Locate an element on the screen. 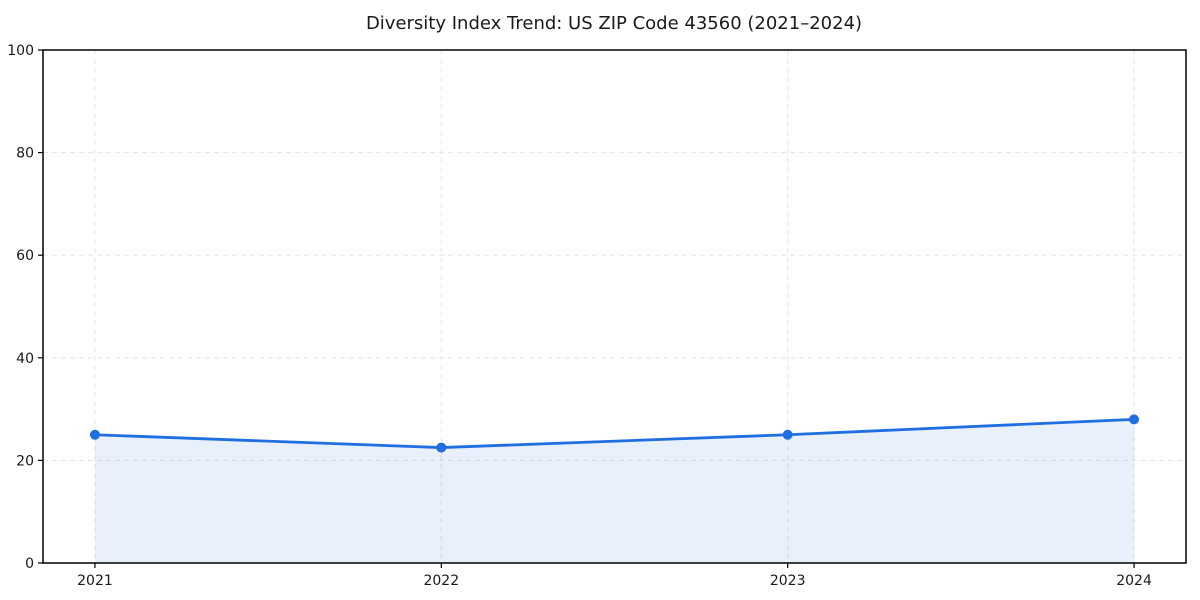  y-tick-label-20: 20 is located at coordinates (25, 461).